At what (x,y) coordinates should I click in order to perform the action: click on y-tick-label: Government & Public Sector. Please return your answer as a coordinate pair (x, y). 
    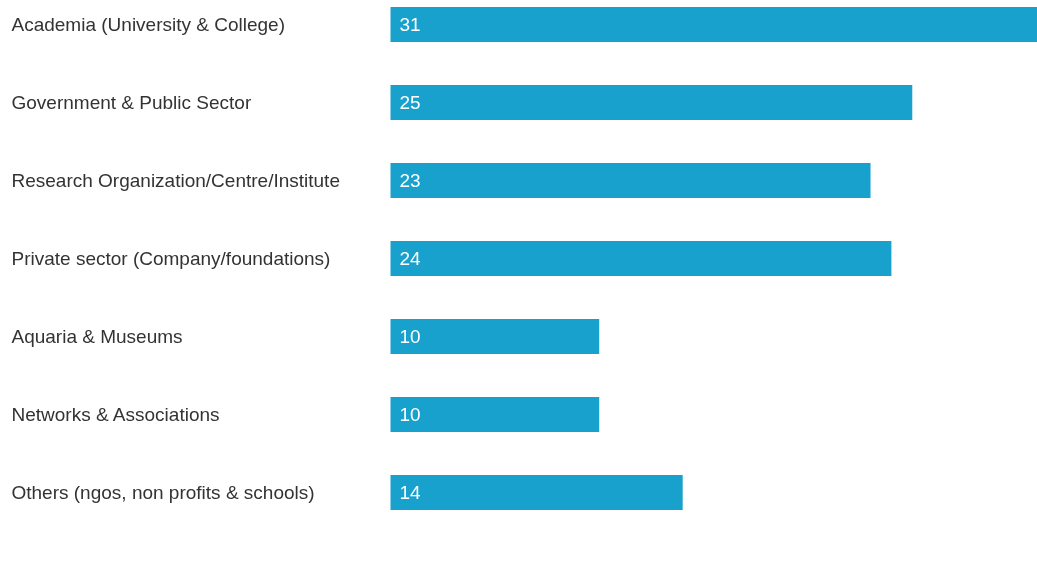
    Looking at the image, I should click on (131, 102).